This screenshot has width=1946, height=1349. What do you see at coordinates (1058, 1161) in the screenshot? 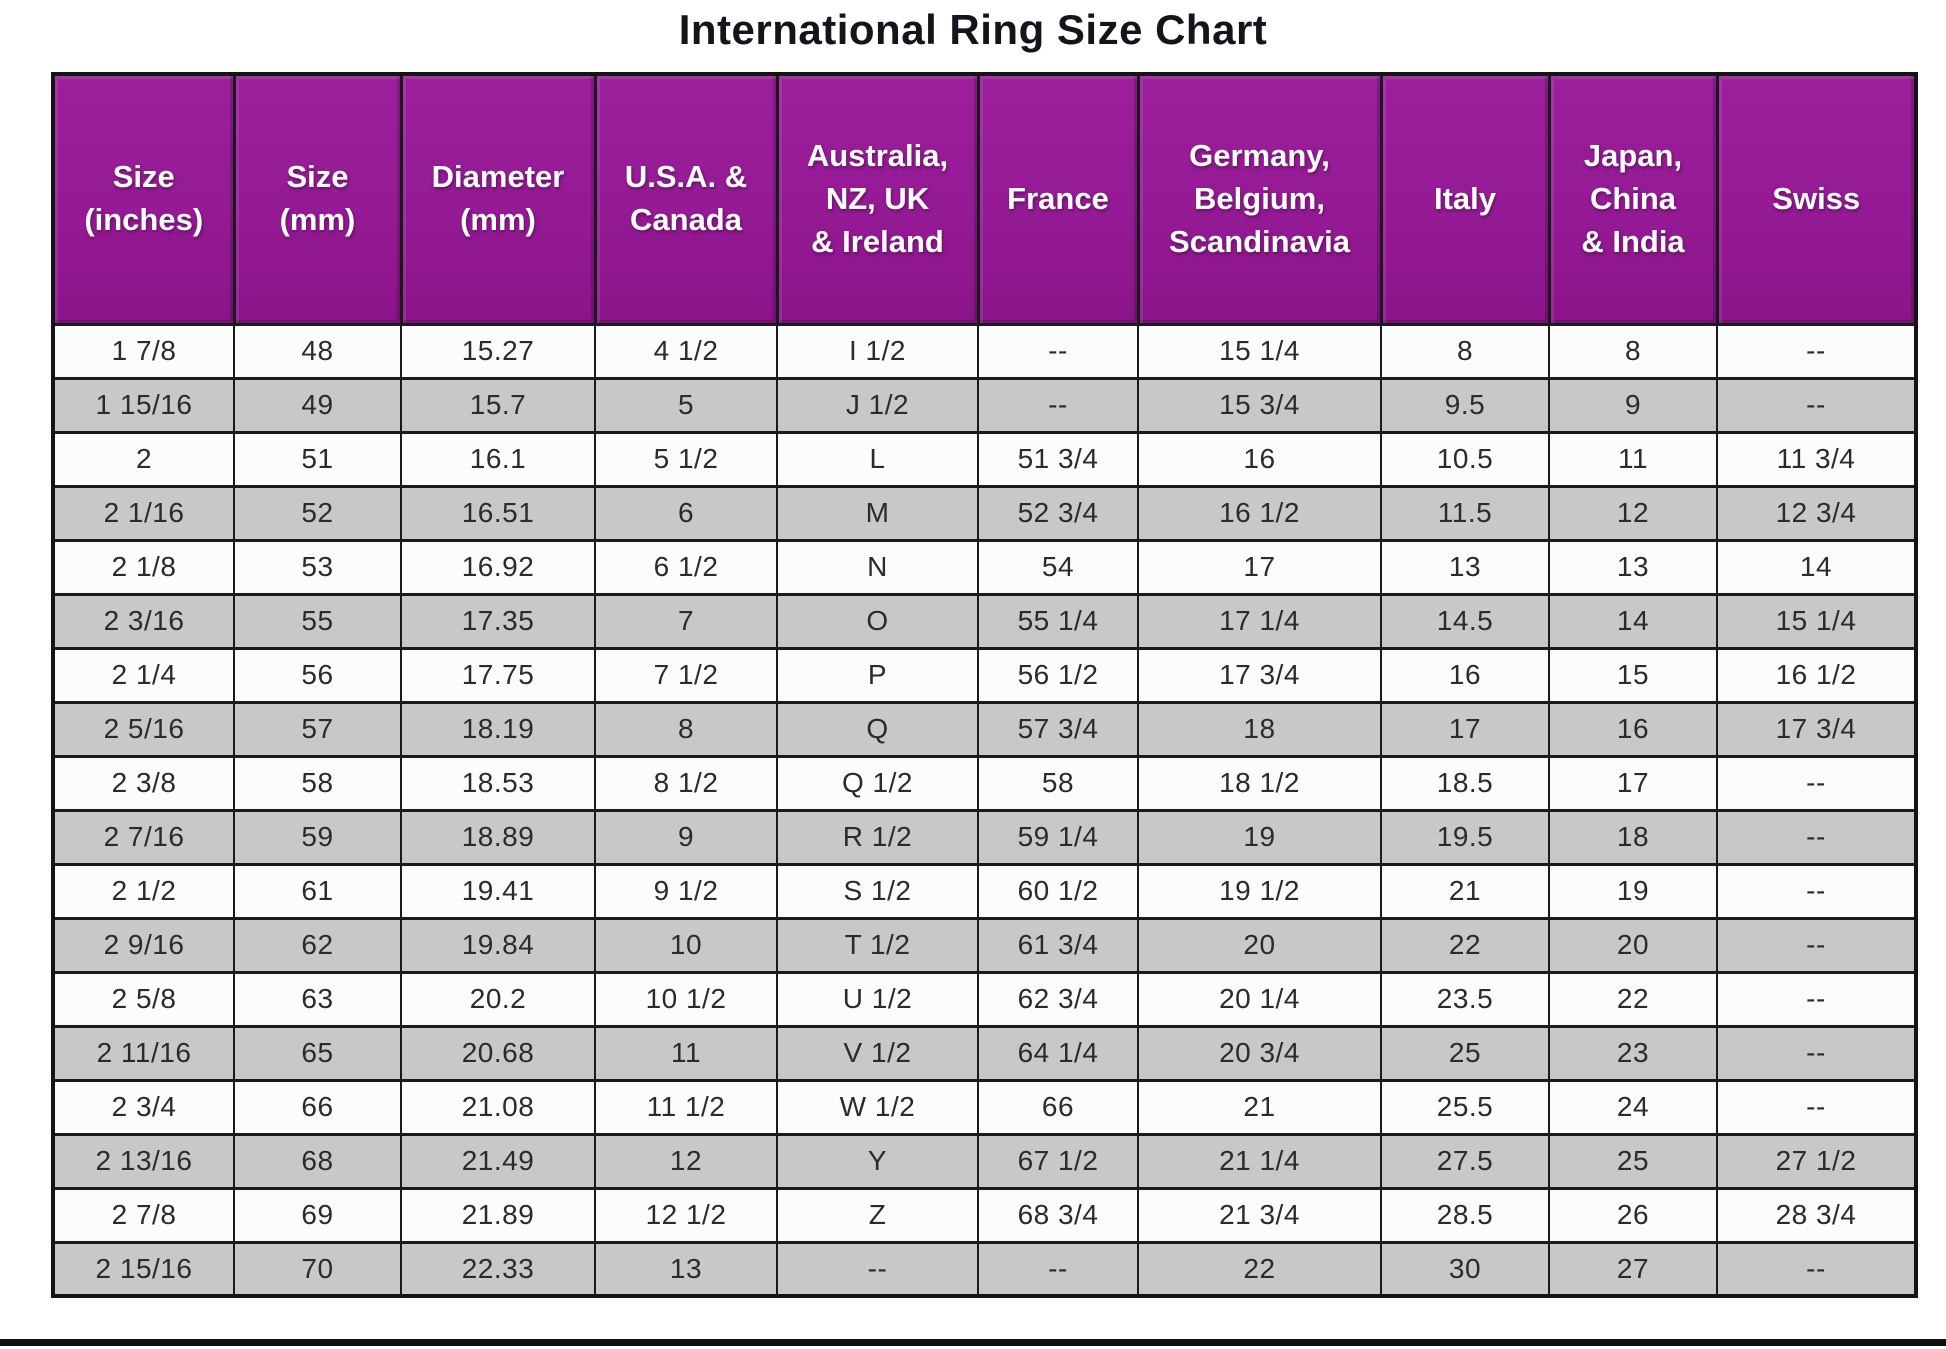
I see `cell-france: 67 1/2` at bounding box center [1058, 1161].